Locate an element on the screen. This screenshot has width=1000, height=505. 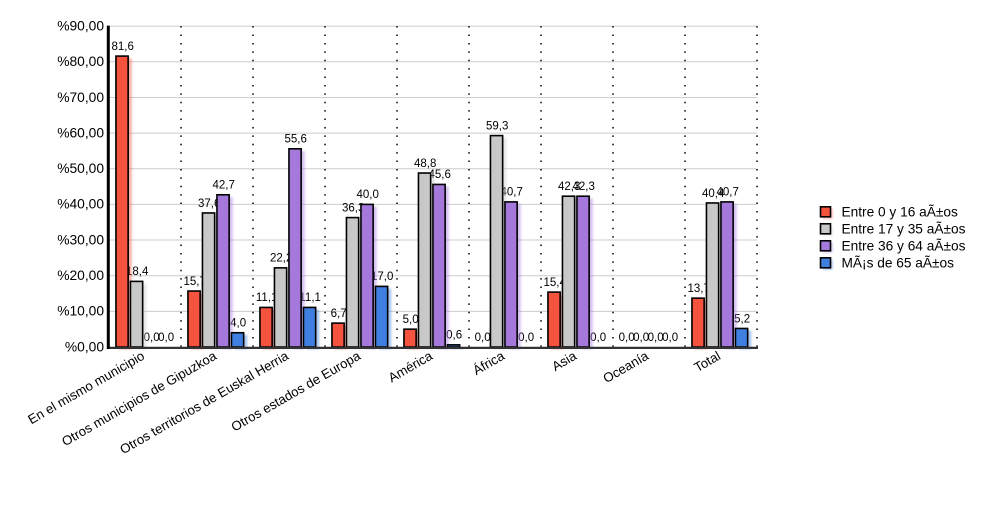
svg-text: %20,00 is located at coordinates (80, 275).